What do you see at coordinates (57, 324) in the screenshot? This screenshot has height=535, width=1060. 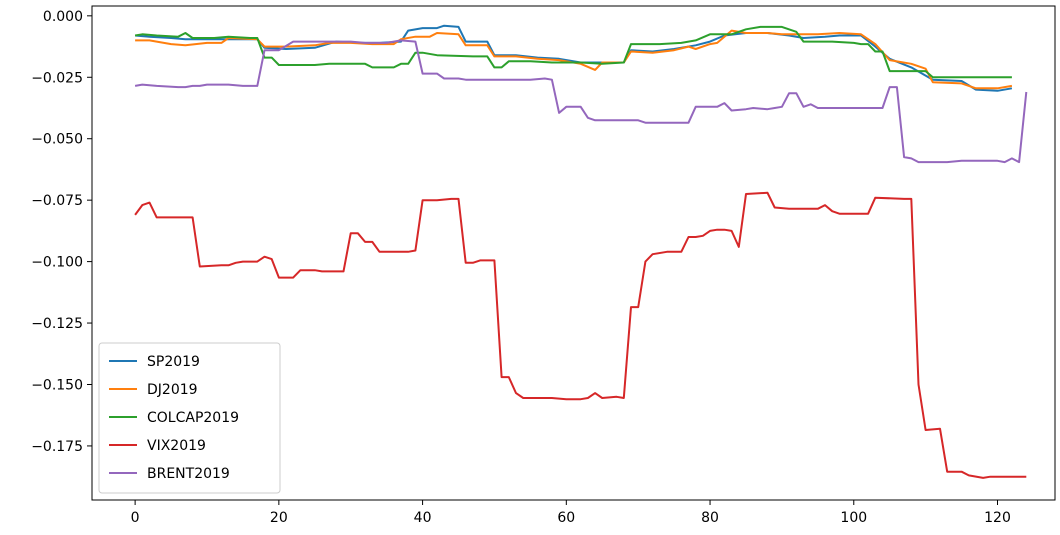 I see `y-tick-label: −0.125` at bounding box center [57, 324].